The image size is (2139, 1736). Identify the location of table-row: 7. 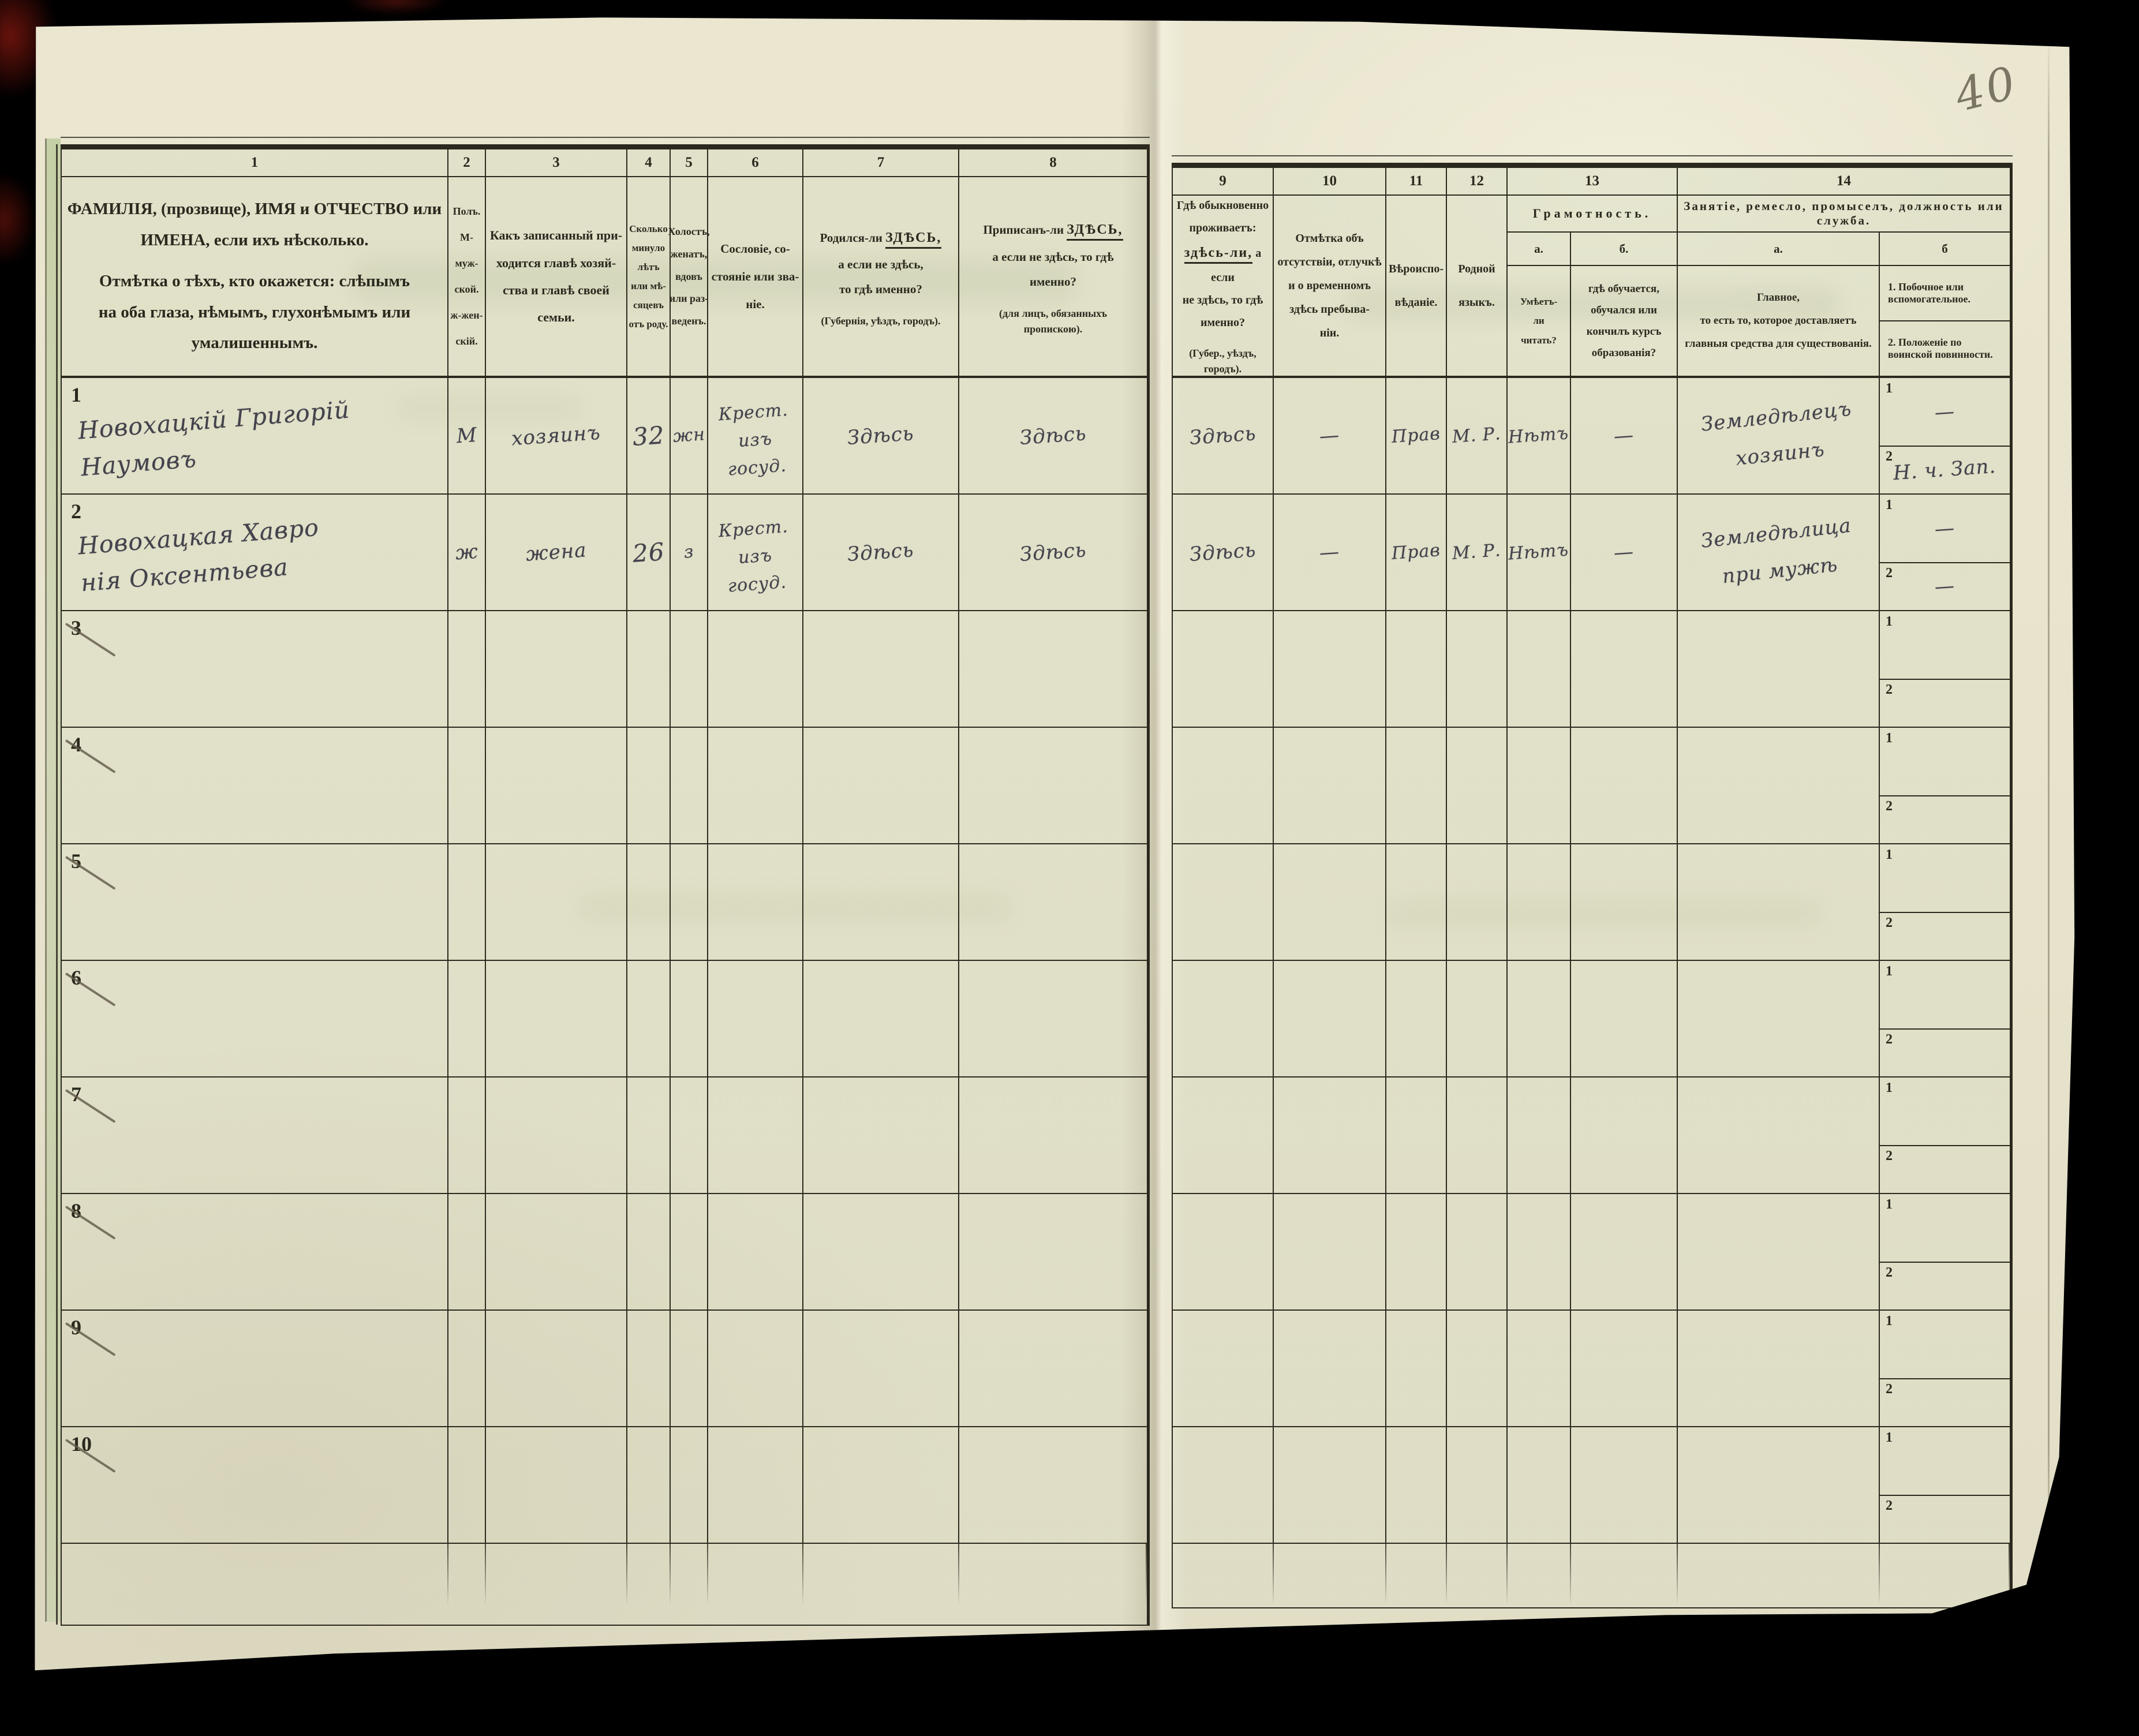
(604, 1135).